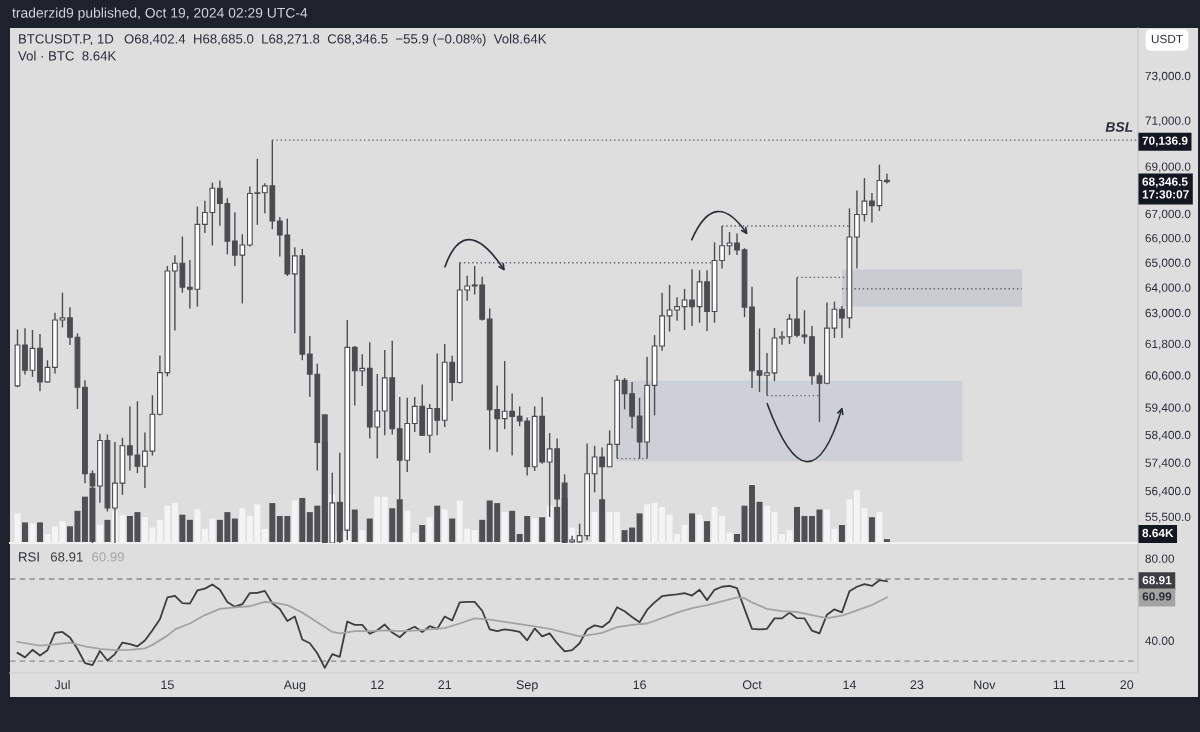 The height and width of the screenshot is (732, 1200). Describe the element at coordinates (66, 40) in the screenshot. I see `chart-title: BTCUSDT.P, 1D` at that location.